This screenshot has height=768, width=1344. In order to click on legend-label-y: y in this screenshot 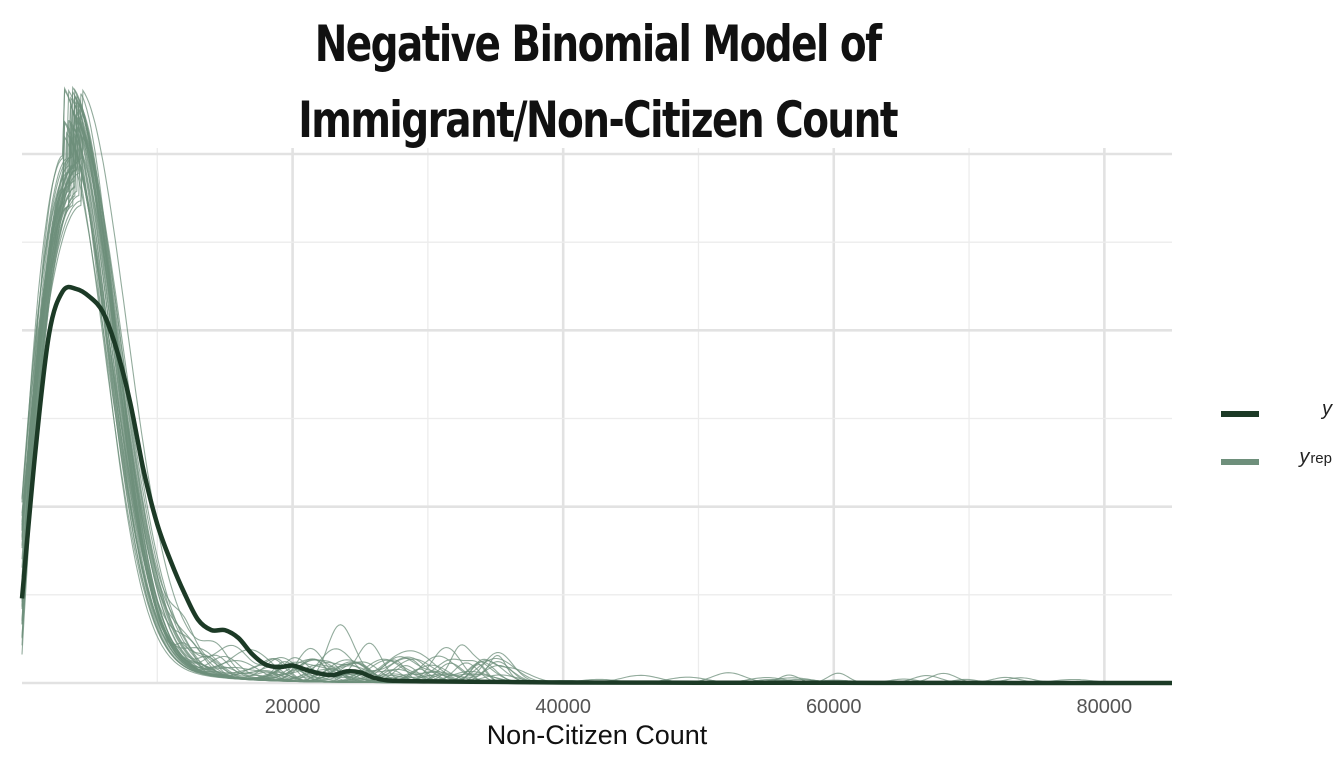, I will do `click(1304, 409)`.